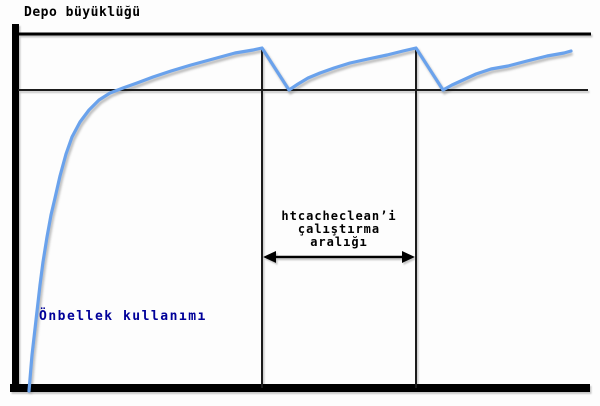 The width and height of the screenshot is (600, 406). I want to click on y-axis, so click(15, 208).